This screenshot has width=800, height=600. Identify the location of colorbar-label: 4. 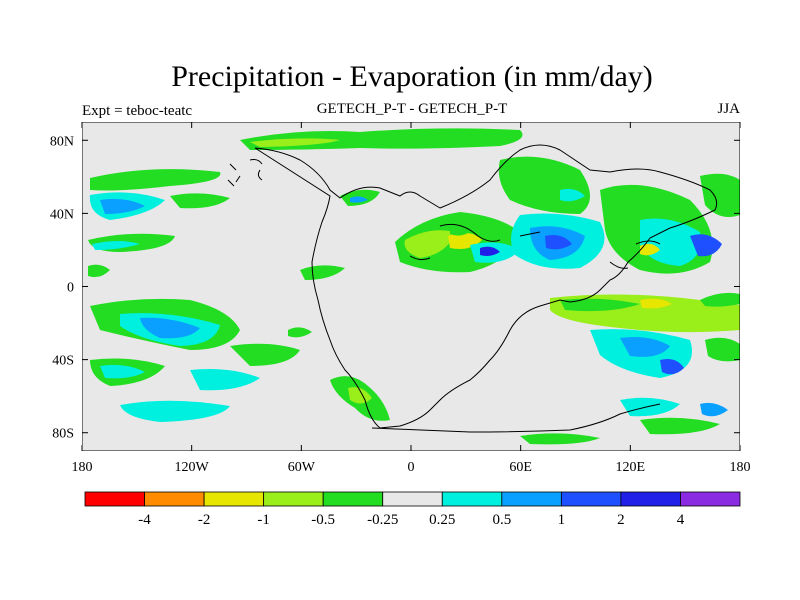
(681, 520).